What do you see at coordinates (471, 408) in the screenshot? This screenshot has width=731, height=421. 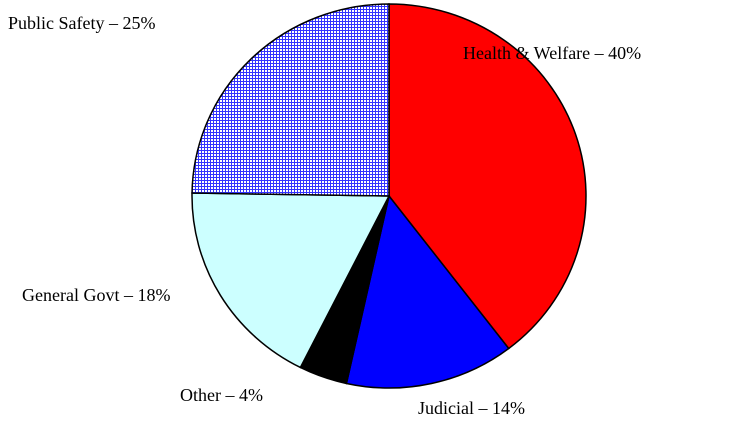 I see `slice-label: Judicial – 14%` at bounding box center [471, 408].